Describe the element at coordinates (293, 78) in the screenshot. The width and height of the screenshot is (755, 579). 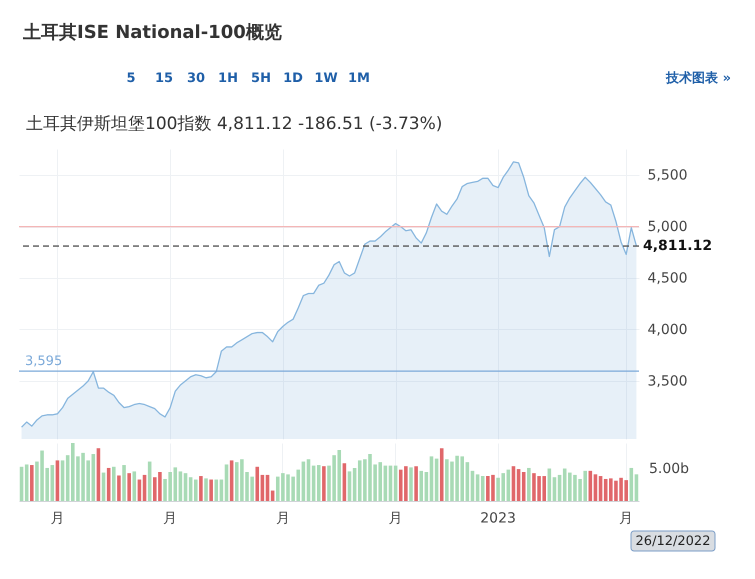
I see `text: 1D` at that location.